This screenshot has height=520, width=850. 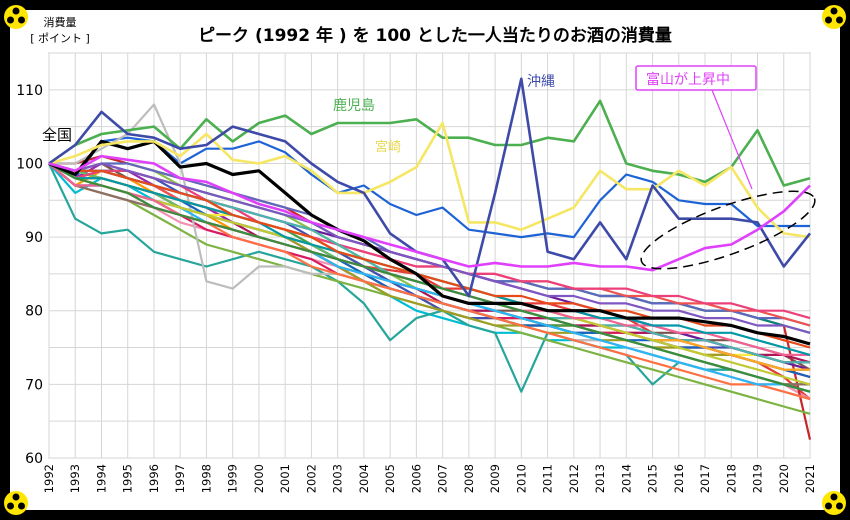 I want to click on x-tick-label: 2000, so click(x=259, y=478).